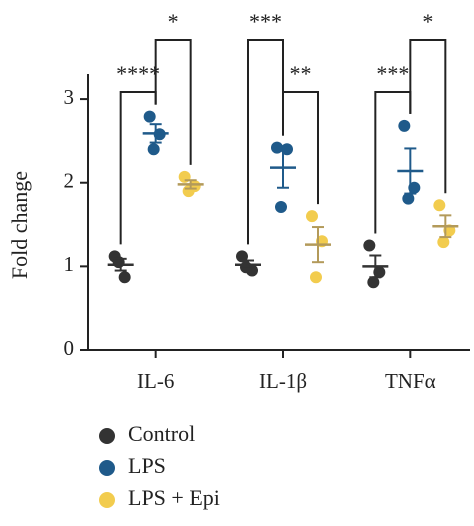 The width and height of the screenshot is (474, 526). What do you see at coordinates (138, 73) in the screenshot?
I see `significance-label: ****` at bounding box center [138, 73].